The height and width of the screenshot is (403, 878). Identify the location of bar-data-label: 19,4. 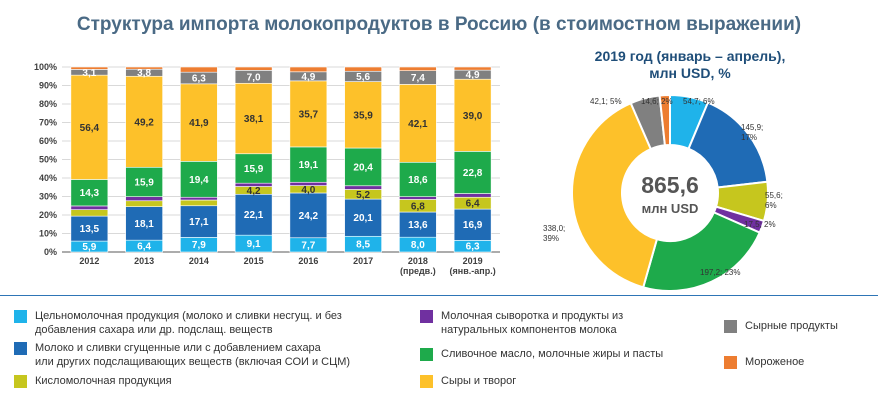
(199, 180).